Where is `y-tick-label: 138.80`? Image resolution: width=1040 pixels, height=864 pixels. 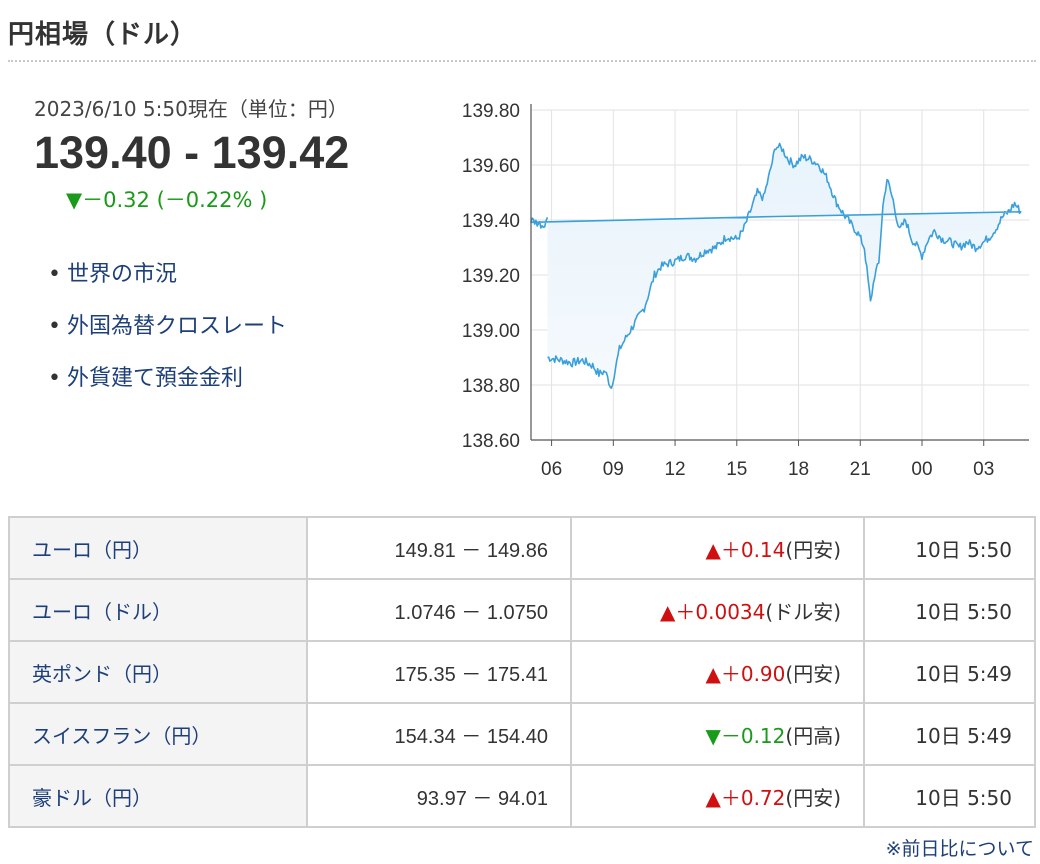
y-tick-label: 138.80 is located at coordinates (491, 386).